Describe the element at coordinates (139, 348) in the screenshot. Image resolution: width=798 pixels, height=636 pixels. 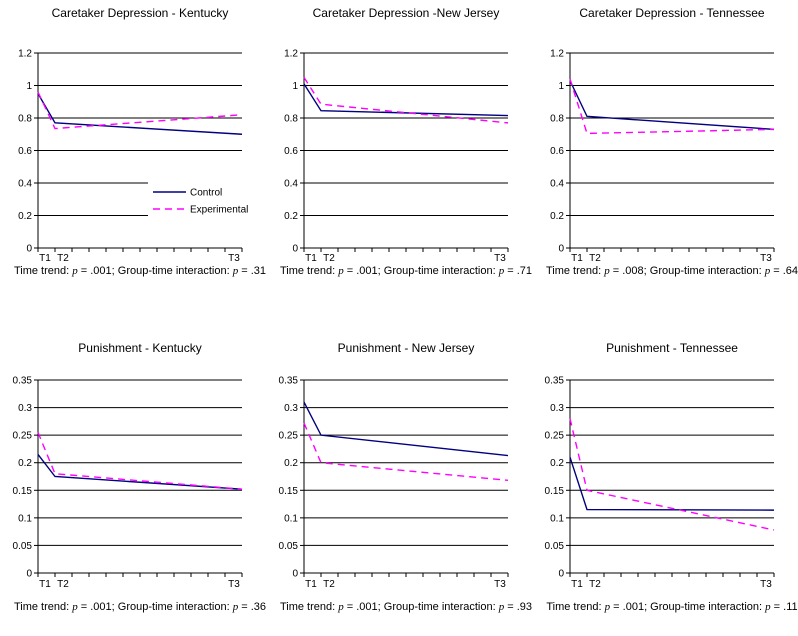
I see `chart-title: Punishment - Kentucky` at that location.